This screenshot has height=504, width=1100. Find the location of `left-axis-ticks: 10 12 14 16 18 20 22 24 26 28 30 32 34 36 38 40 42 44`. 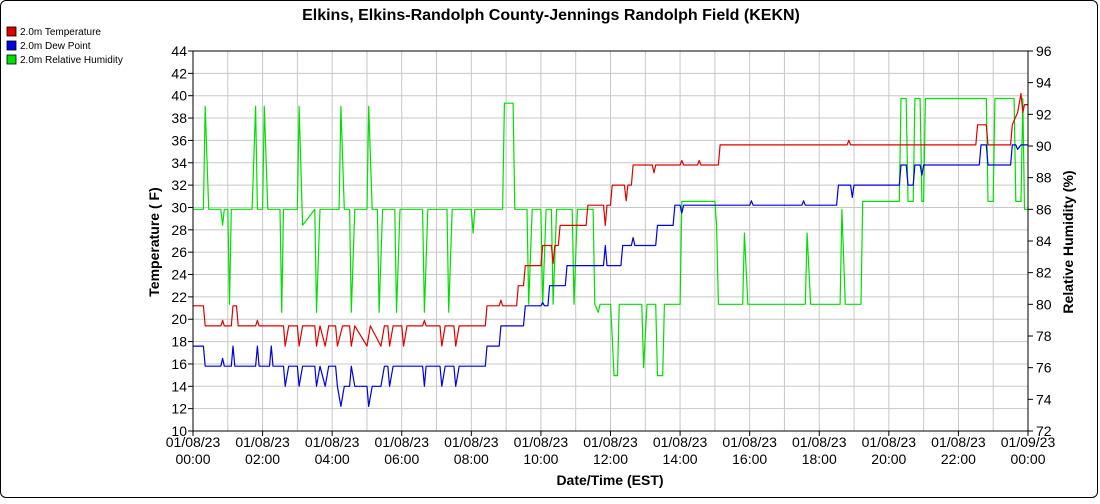

left-axis-ticks: 10 12 14 16 18 20 22 24 26 28 30 32 34 36 38 40 42 44 is located at coordinates (182, 241).